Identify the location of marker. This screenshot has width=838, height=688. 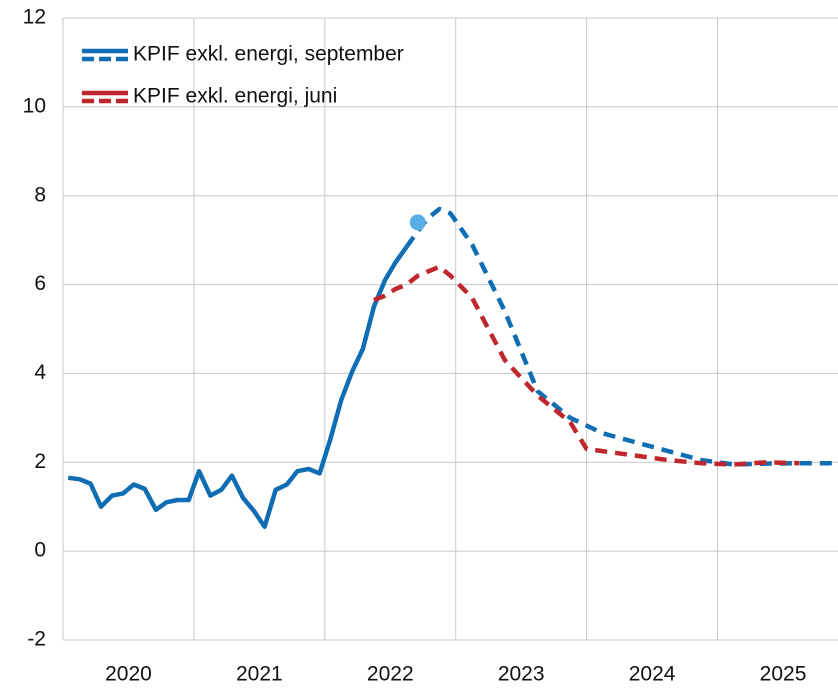
(417, 222).